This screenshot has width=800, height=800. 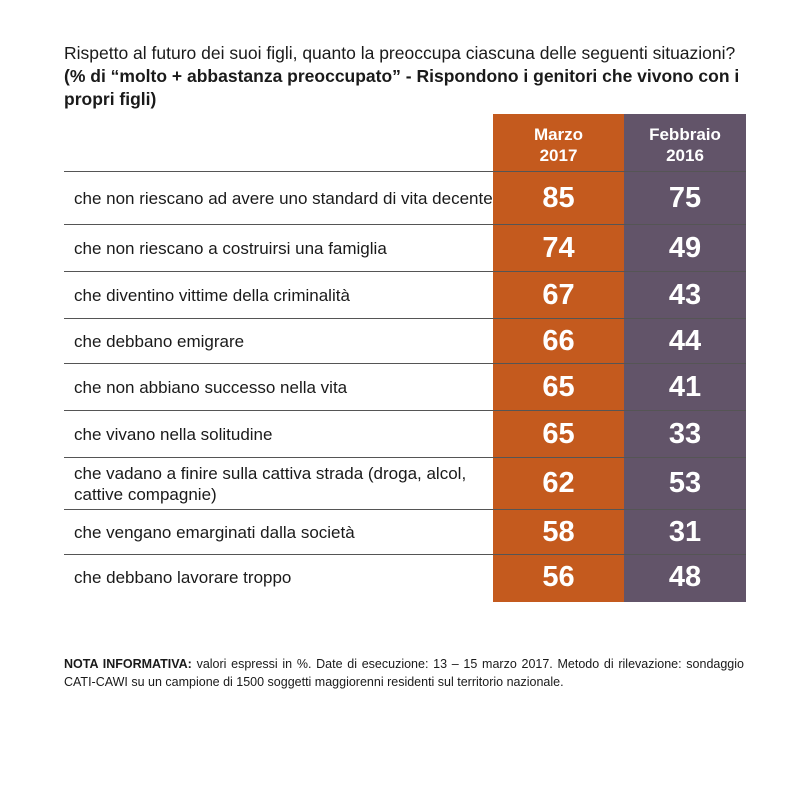 What do you see at coordinates (558, 197) in the screenshot?
I see `value-2017: 85` at bounding box center [558, 197].